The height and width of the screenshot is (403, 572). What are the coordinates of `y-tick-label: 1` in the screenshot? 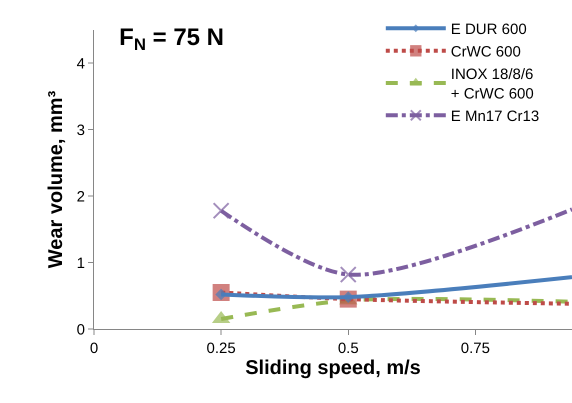 It's located at (80, 263).